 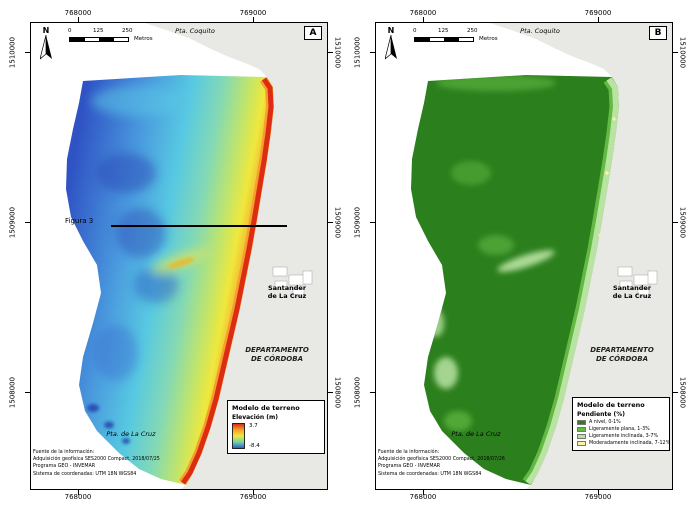 I want to click on legend-class-label: Ligeramente plana, 1-3%, so click(x=619, y=429).